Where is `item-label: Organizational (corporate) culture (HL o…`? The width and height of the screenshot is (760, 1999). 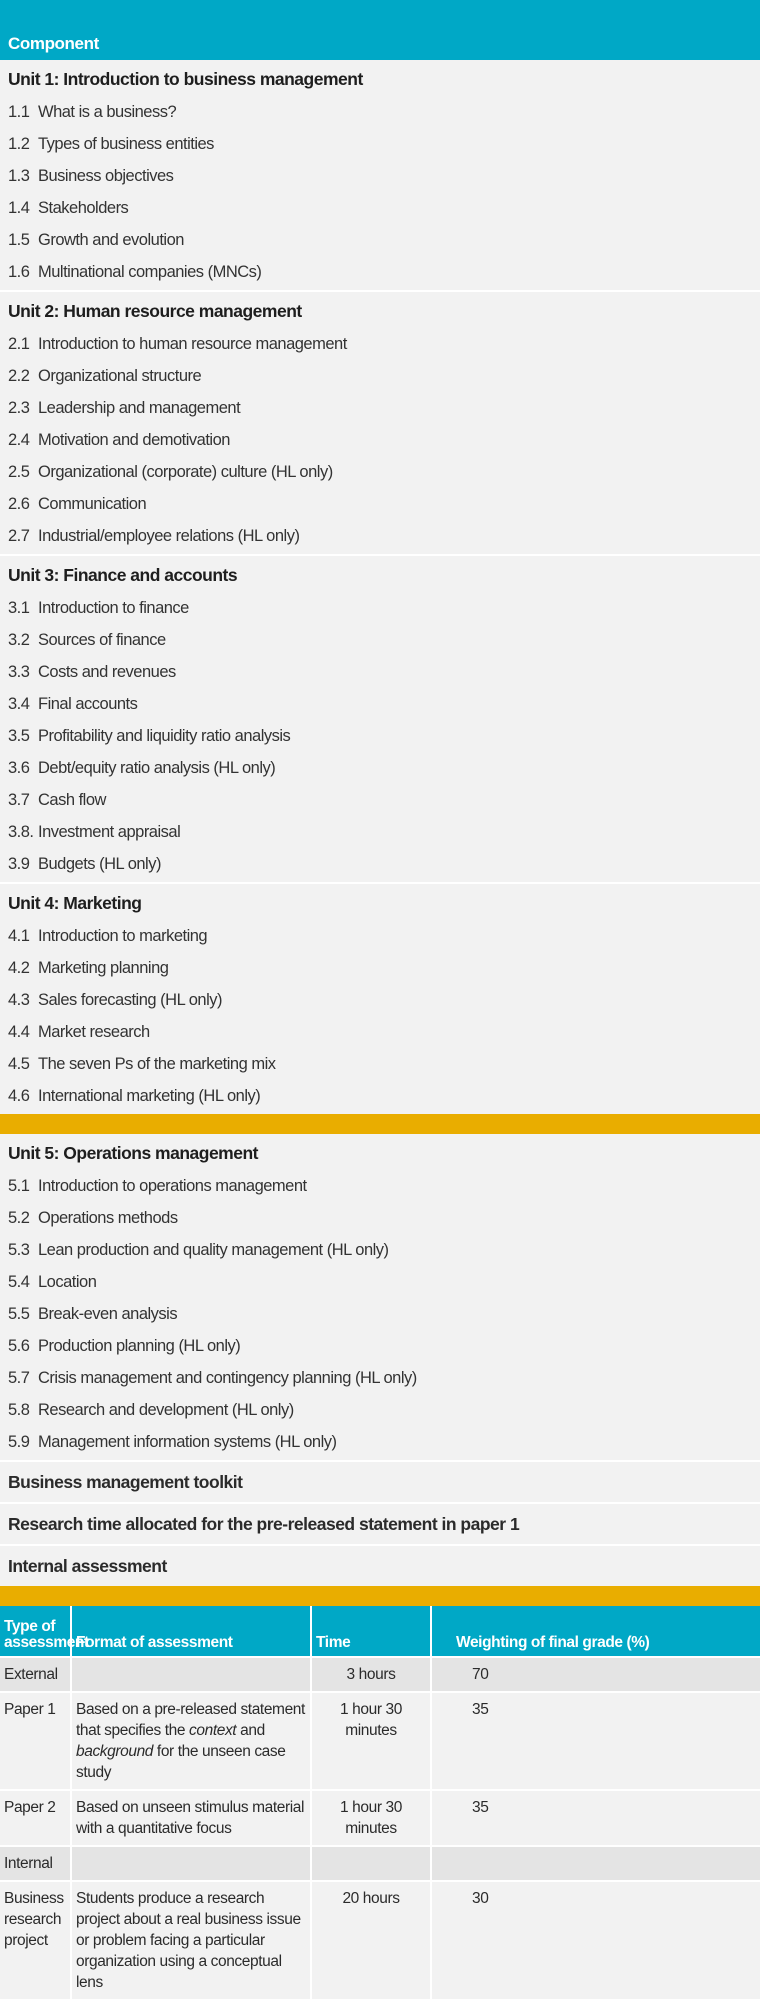 item-label: Organizational (corporate) culture (HL o… is located at coordinates (185, 472).